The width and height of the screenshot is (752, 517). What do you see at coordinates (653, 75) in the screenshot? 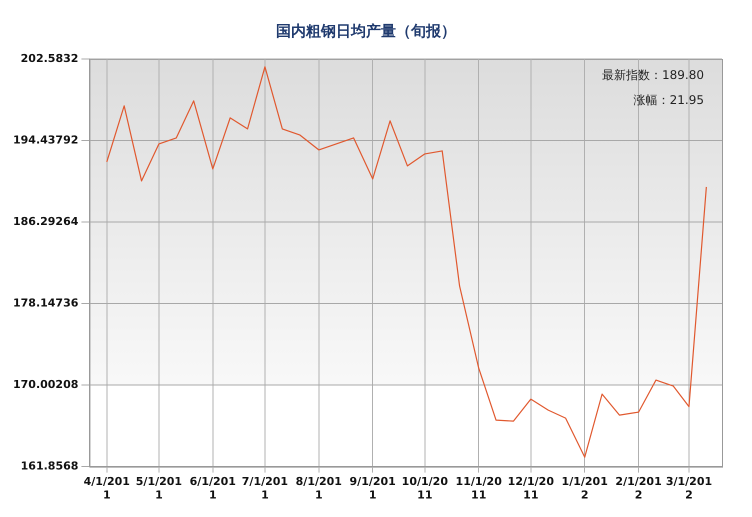
I see `annotation: 最新指数：189.80` at bounding box center [653, 75].